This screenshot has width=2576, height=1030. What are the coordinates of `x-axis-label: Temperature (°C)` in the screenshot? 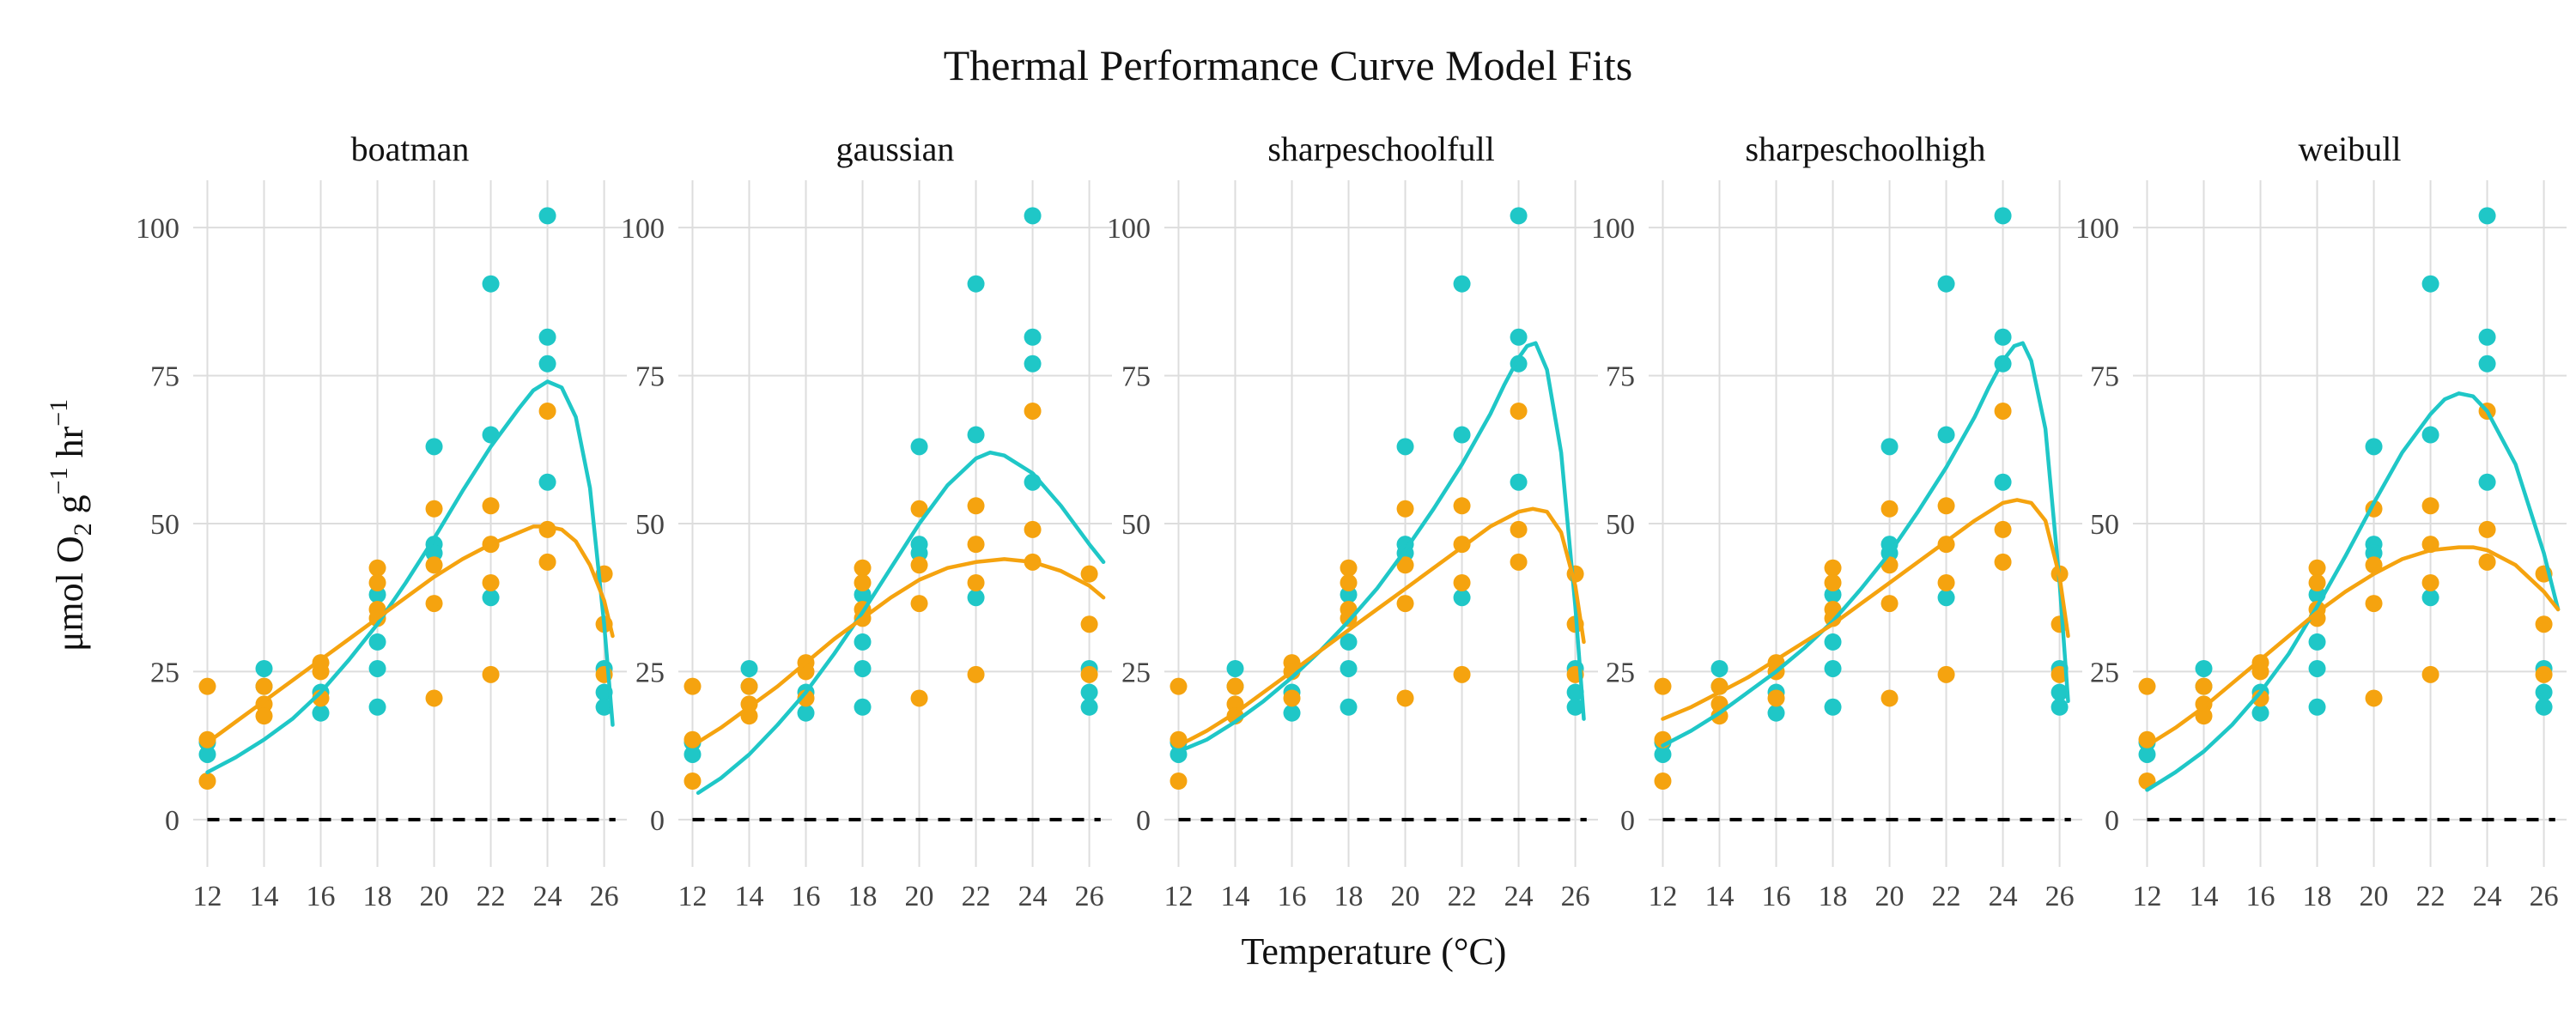 It's located at (1374, 951).